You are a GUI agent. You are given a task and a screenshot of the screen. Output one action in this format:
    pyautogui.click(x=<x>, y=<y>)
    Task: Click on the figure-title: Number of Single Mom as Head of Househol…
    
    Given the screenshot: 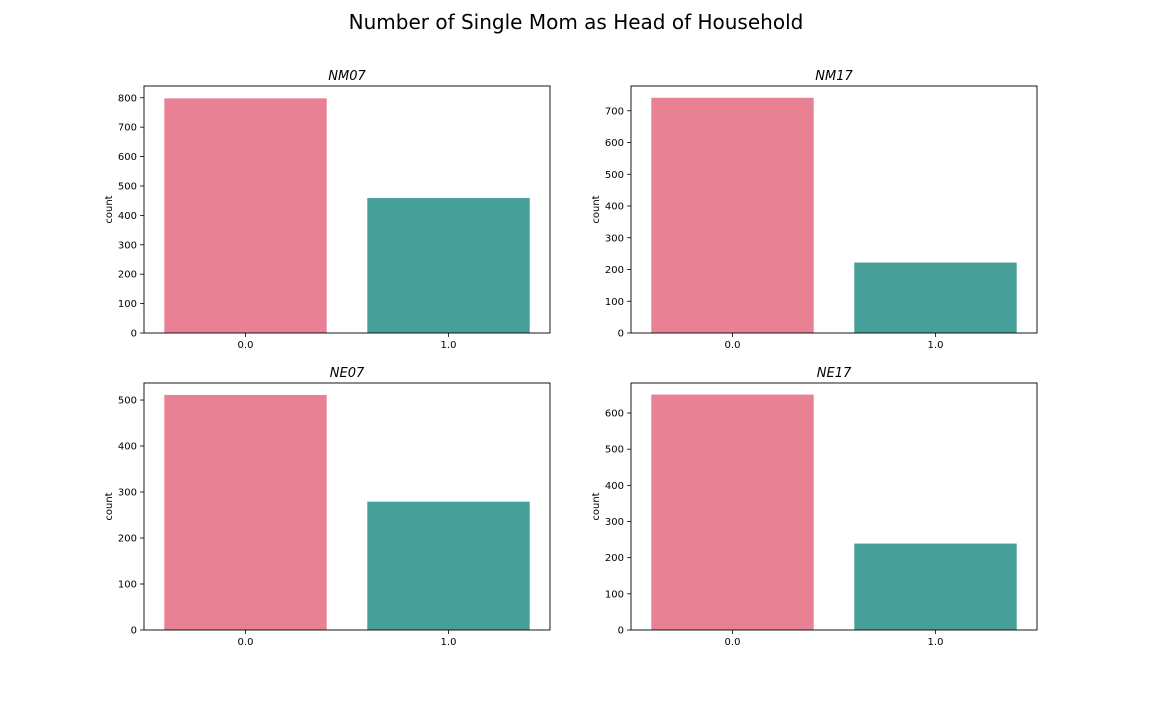 What is the action you would take?
    pyautogui.click(x=576, y=22)
    